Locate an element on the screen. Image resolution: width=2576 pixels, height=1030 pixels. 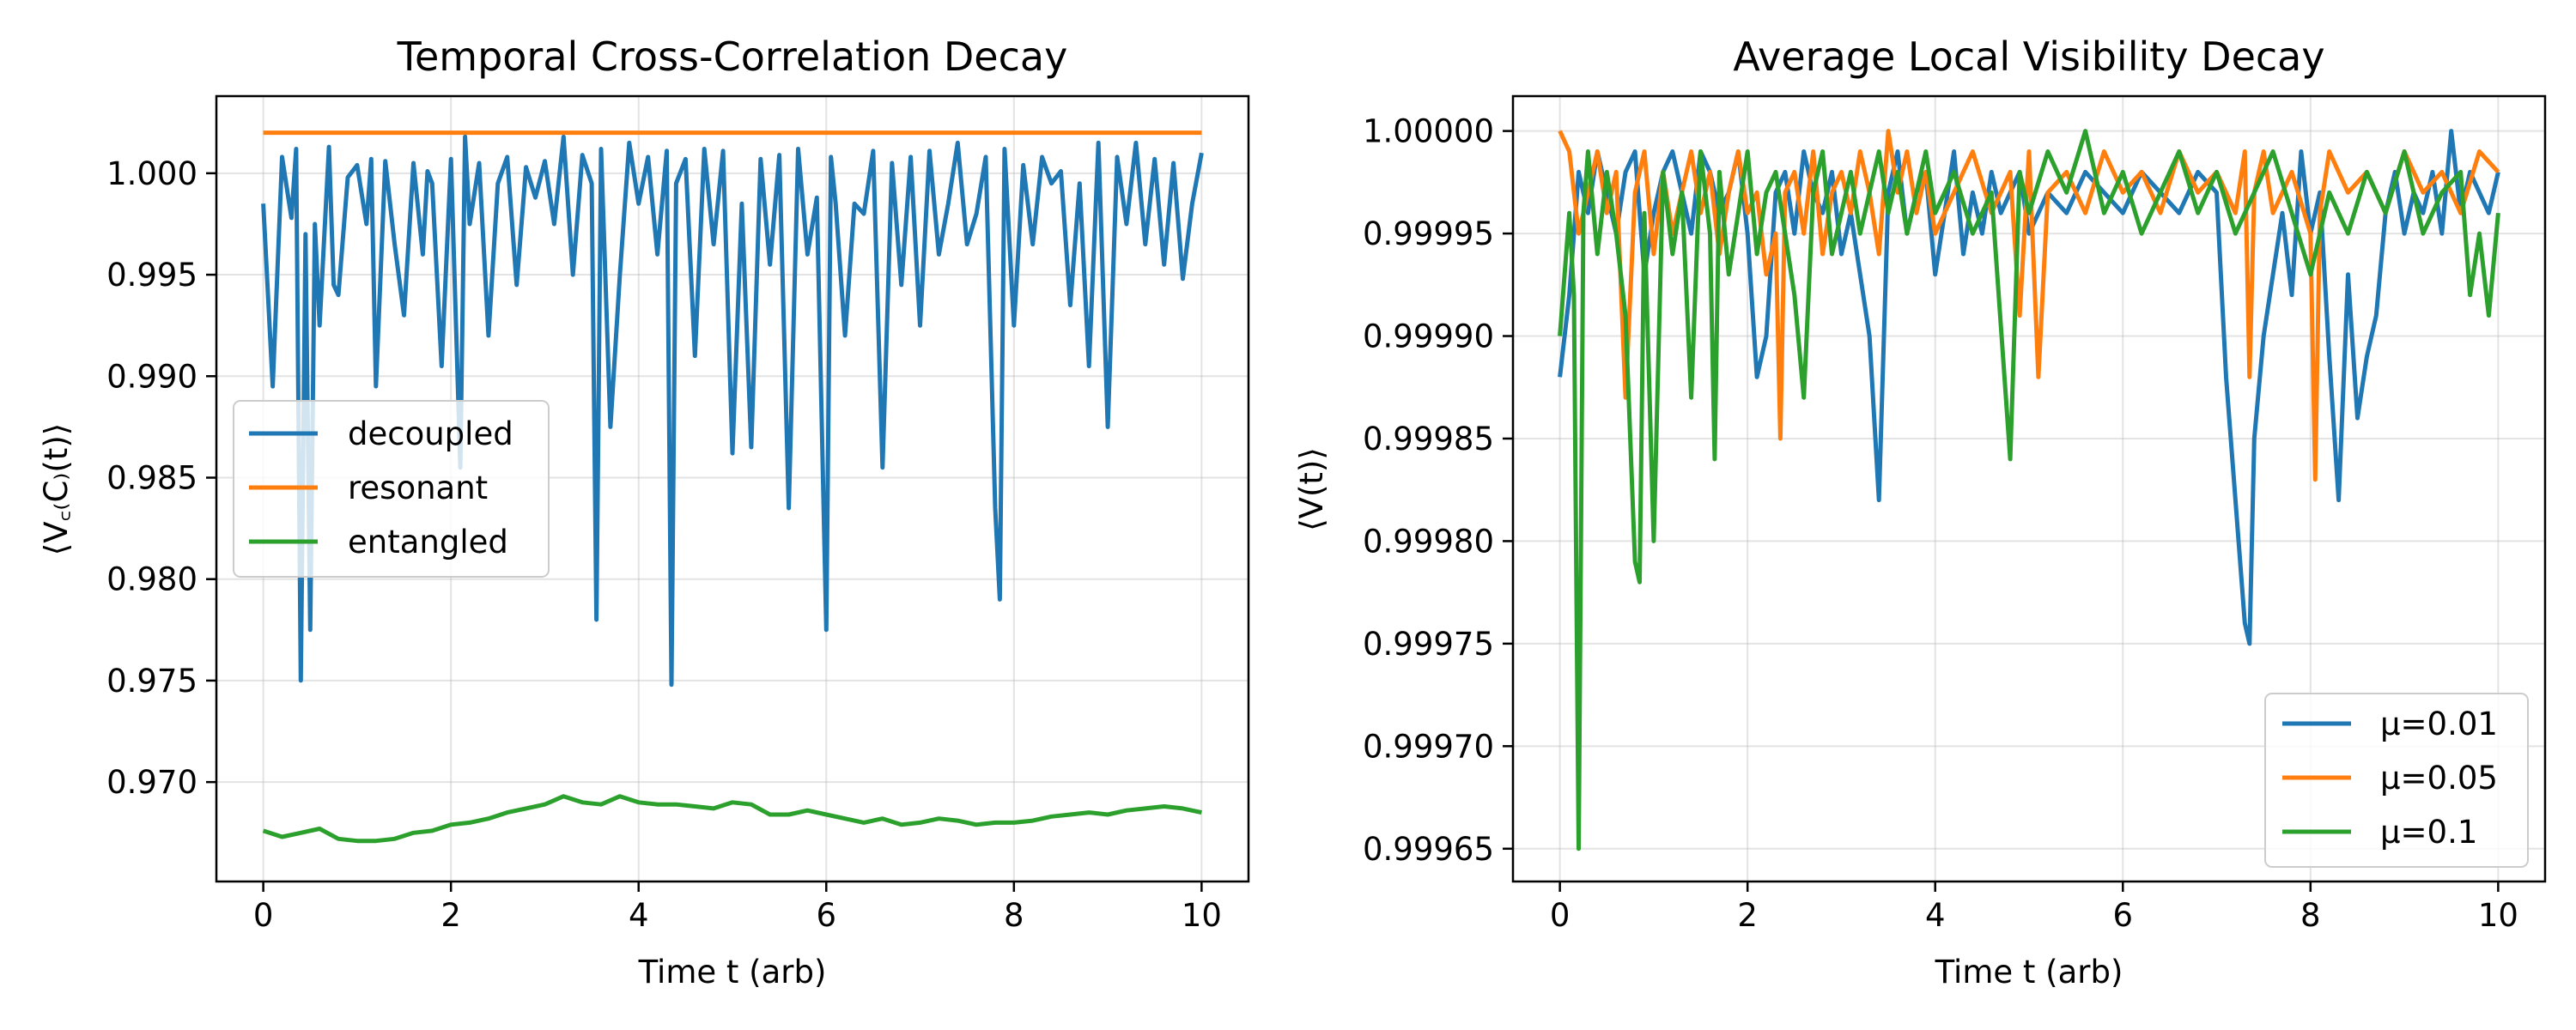
right-y-tick-label: 0.99965 is located at coordinates (1429, 849).